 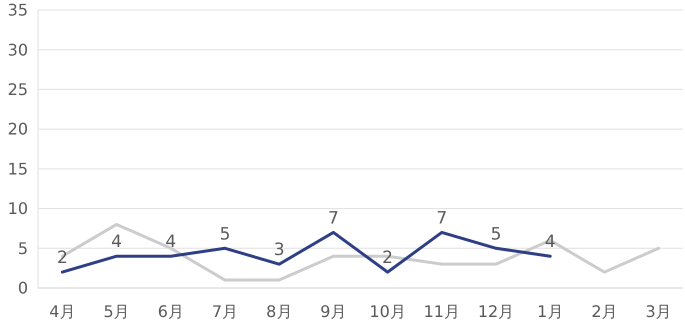 What do you see at coordinates (279, 311) in the screenshot?
I see `x-tick-label: 8月` at bounding box center [279, 311].